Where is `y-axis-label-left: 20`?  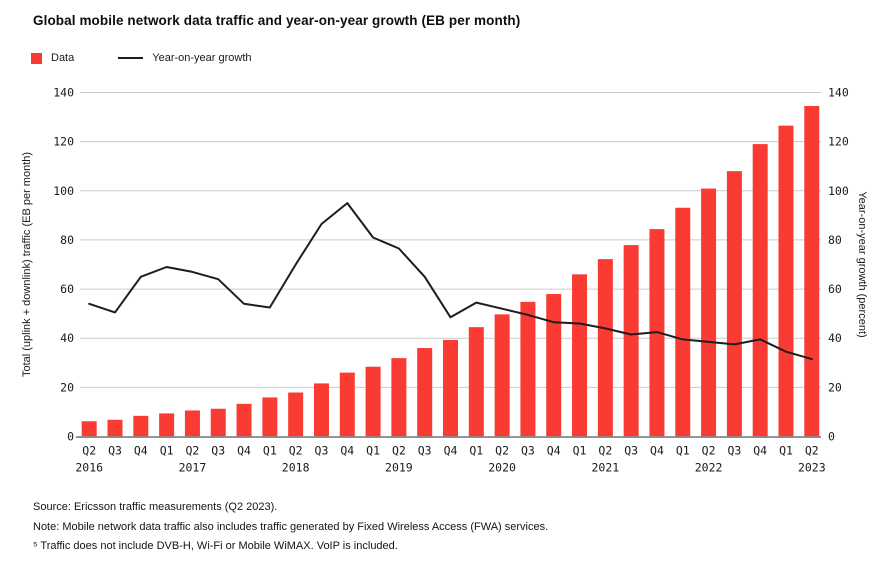 y-axis-label-left: 20 is located at coordinates (67, 387).